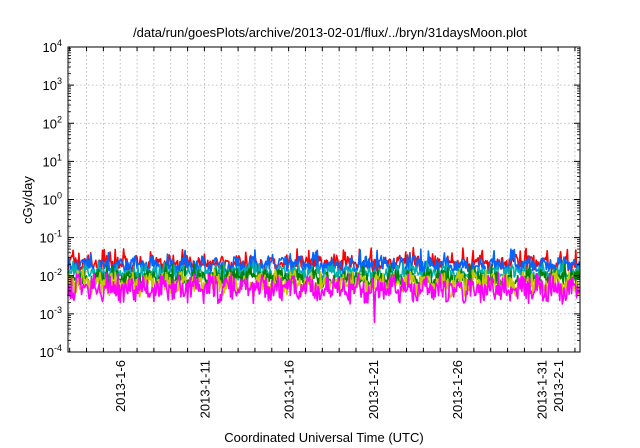 This screenshot has height=448, width=640. Describe the element at coordinates (204, 389) in the screenshot. I see `x-tick-label: 2013-1-11` at that location.